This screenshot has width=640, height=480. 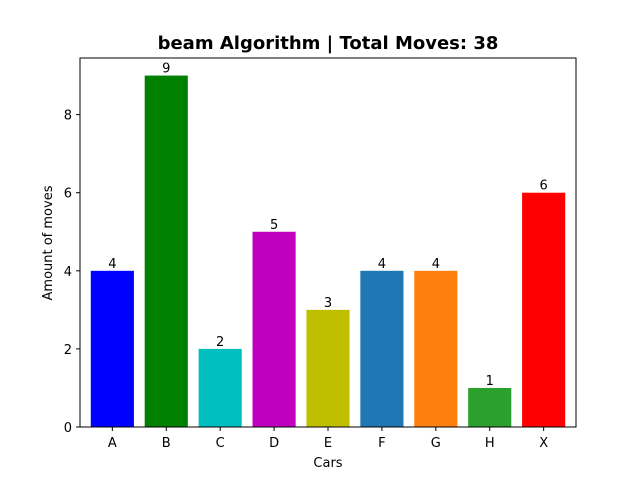 What do you see at coordinates (544, 309) in the screenshot?
I see `bar-x` at bounding box center [544, 309].